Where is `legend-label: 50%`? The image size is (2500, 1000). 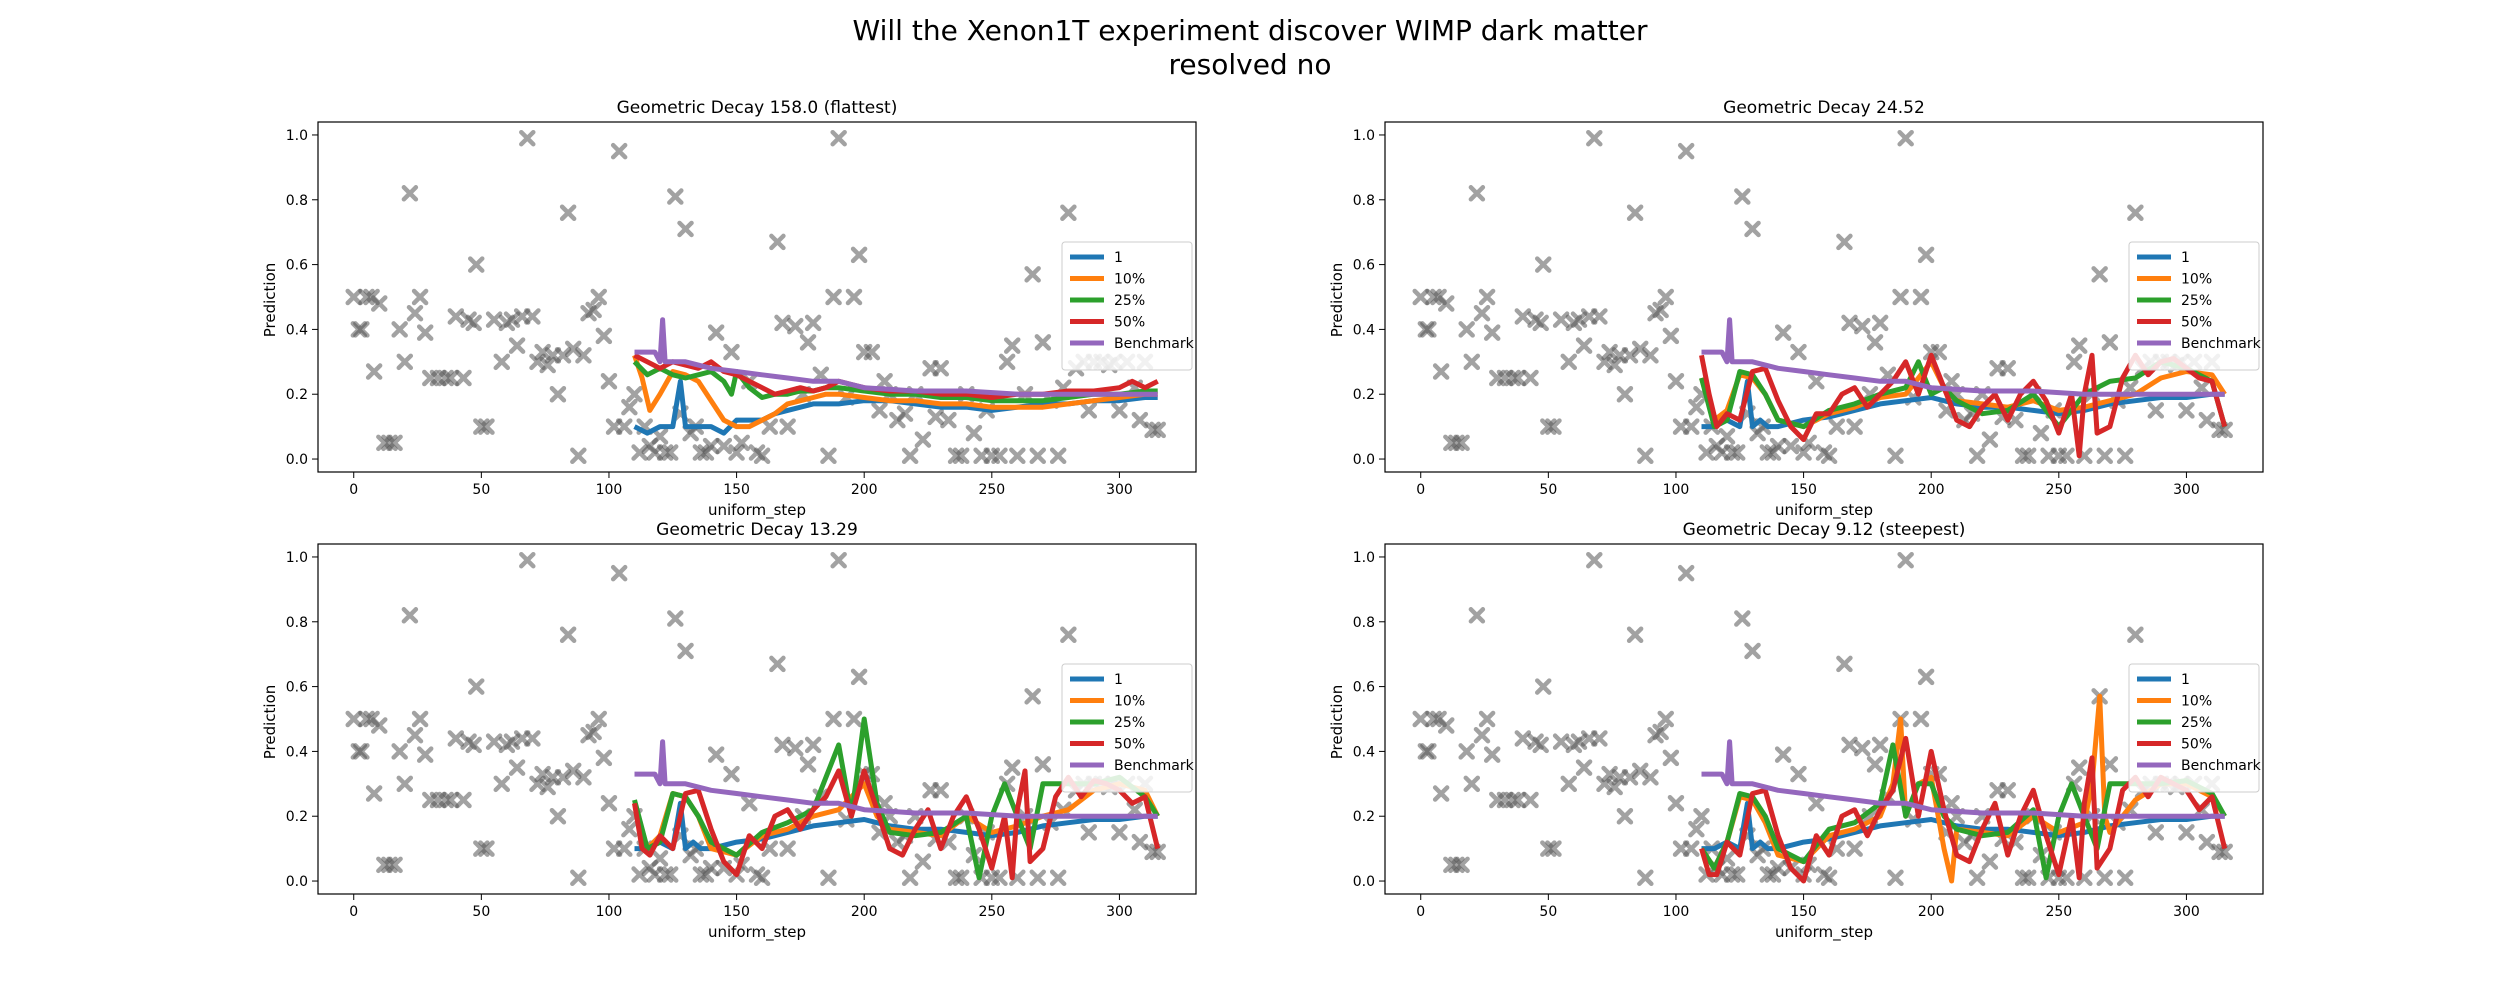
legend-label: 50% is located at coordinates (2196, 745).